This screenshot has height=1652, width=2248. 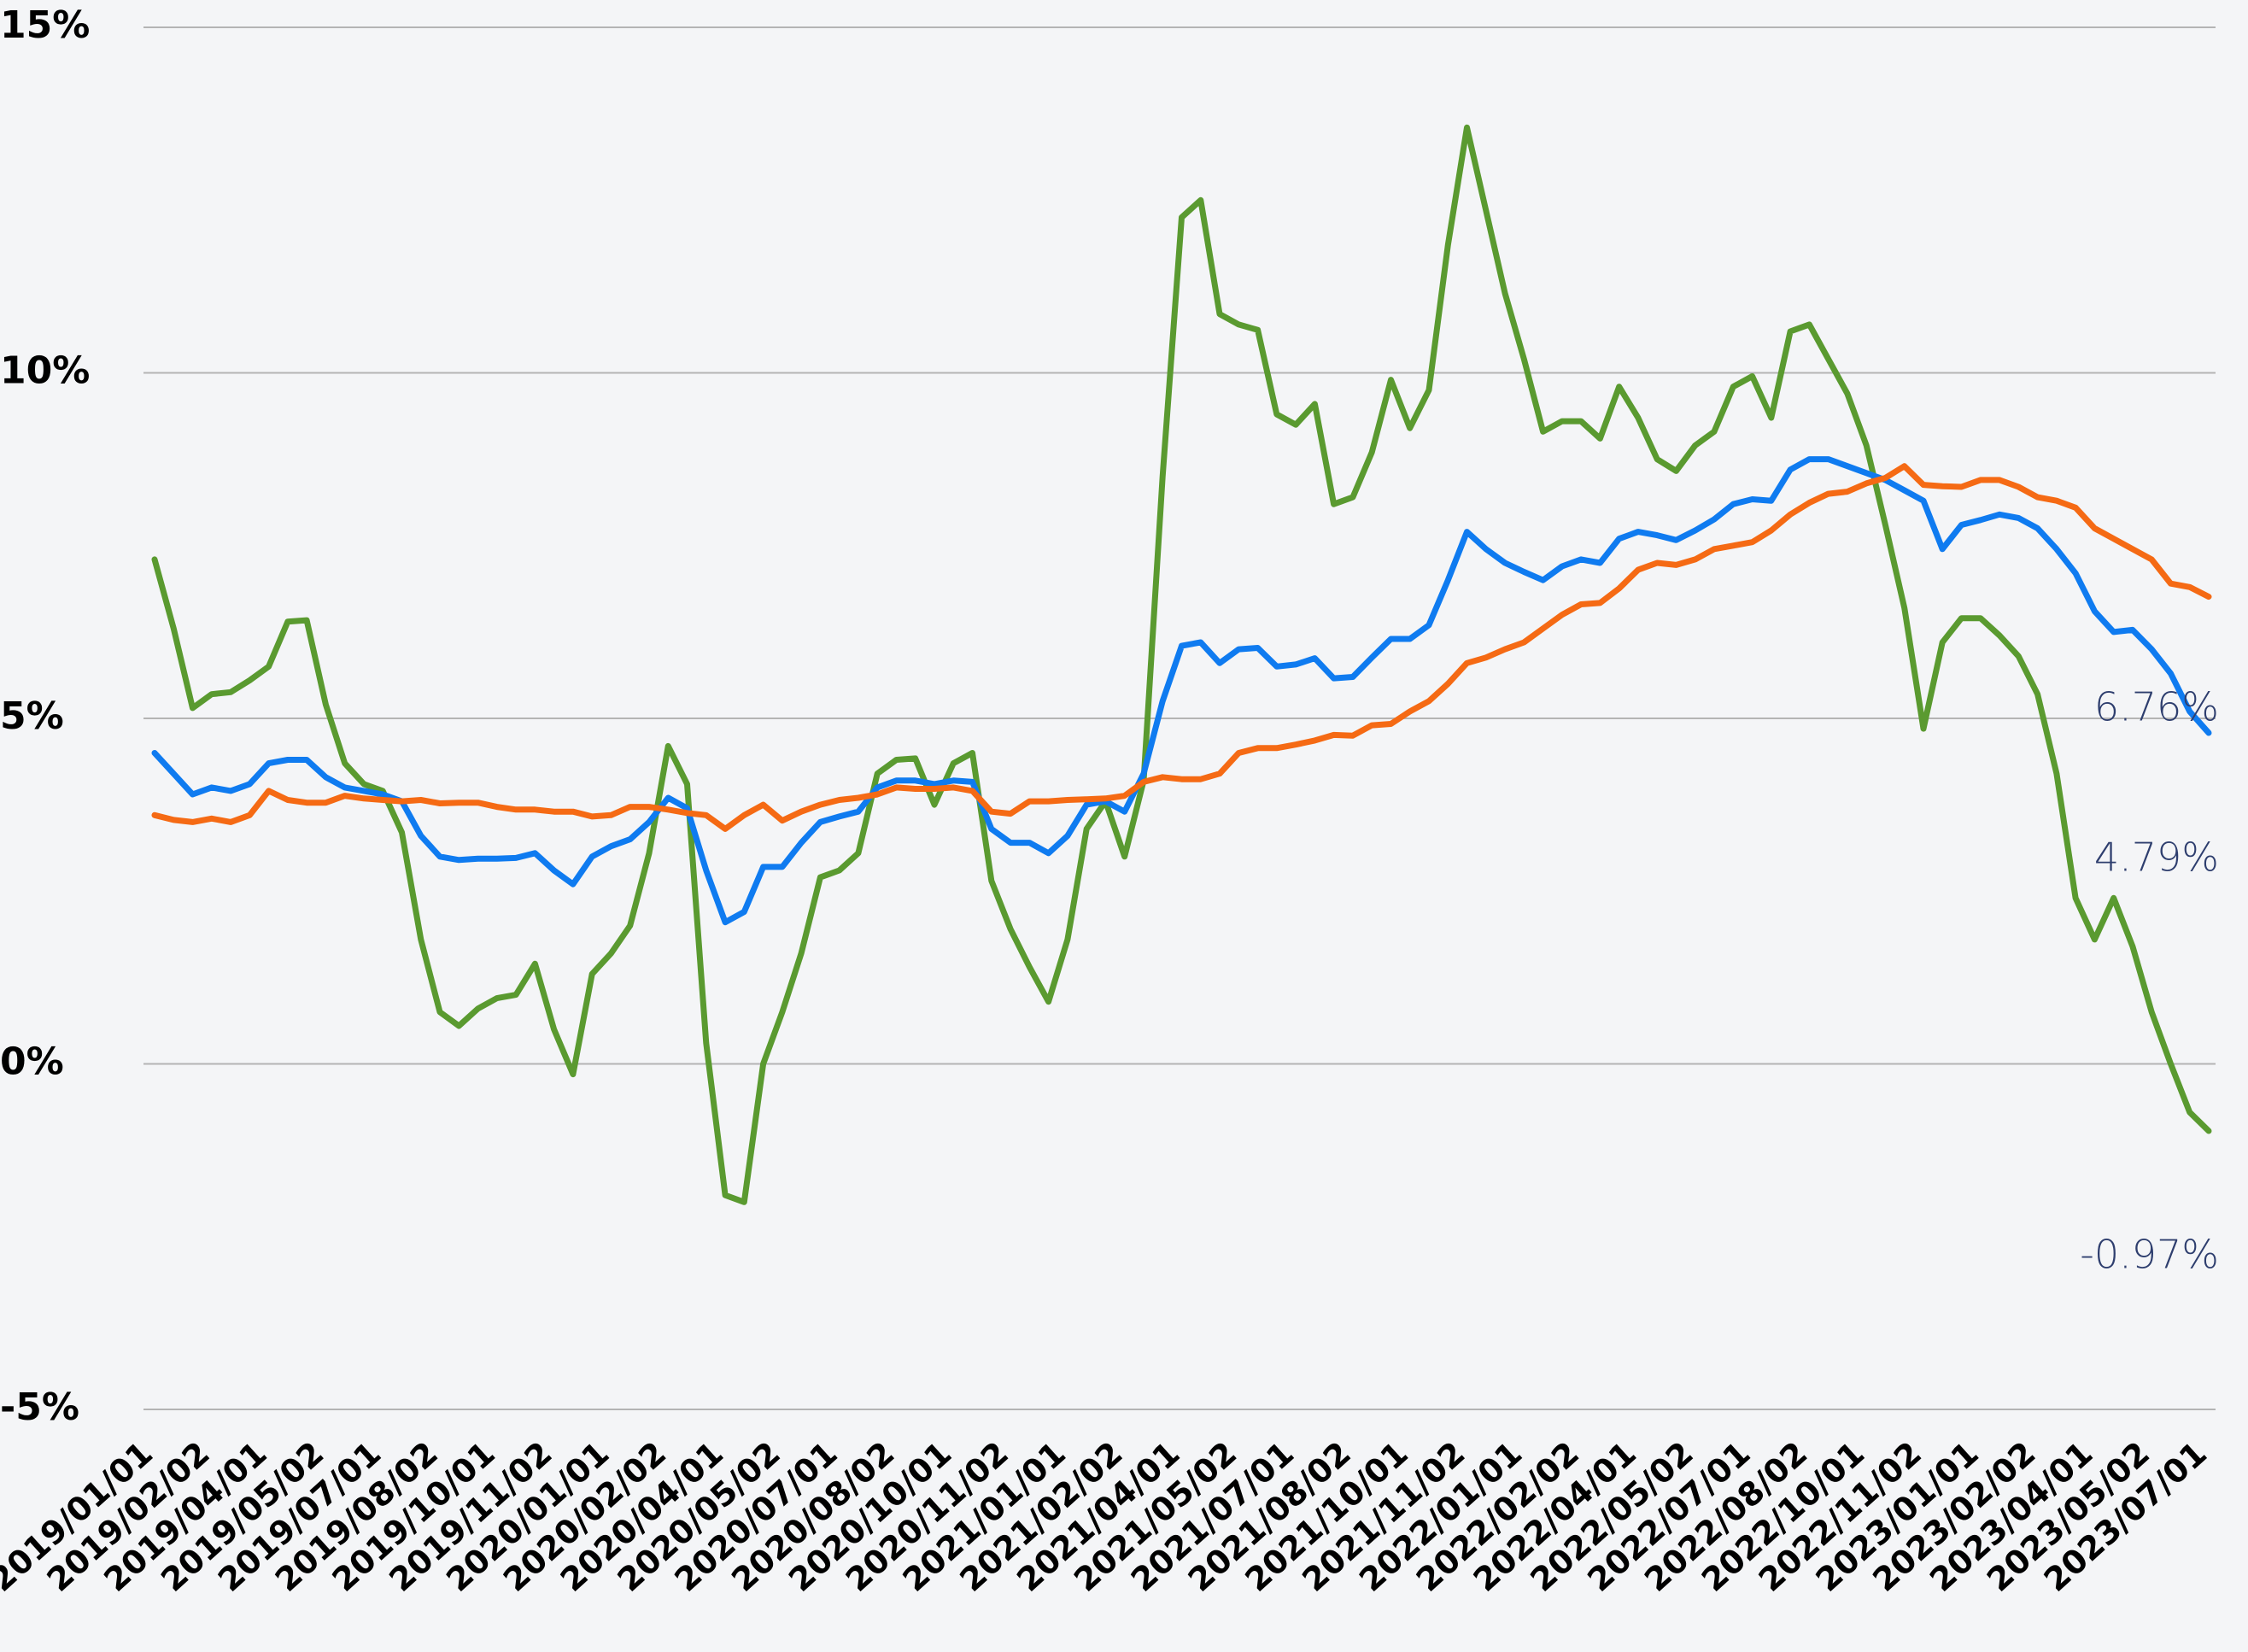 I want to click on y-tick-label: -5%, so click(x=39, y=1407).